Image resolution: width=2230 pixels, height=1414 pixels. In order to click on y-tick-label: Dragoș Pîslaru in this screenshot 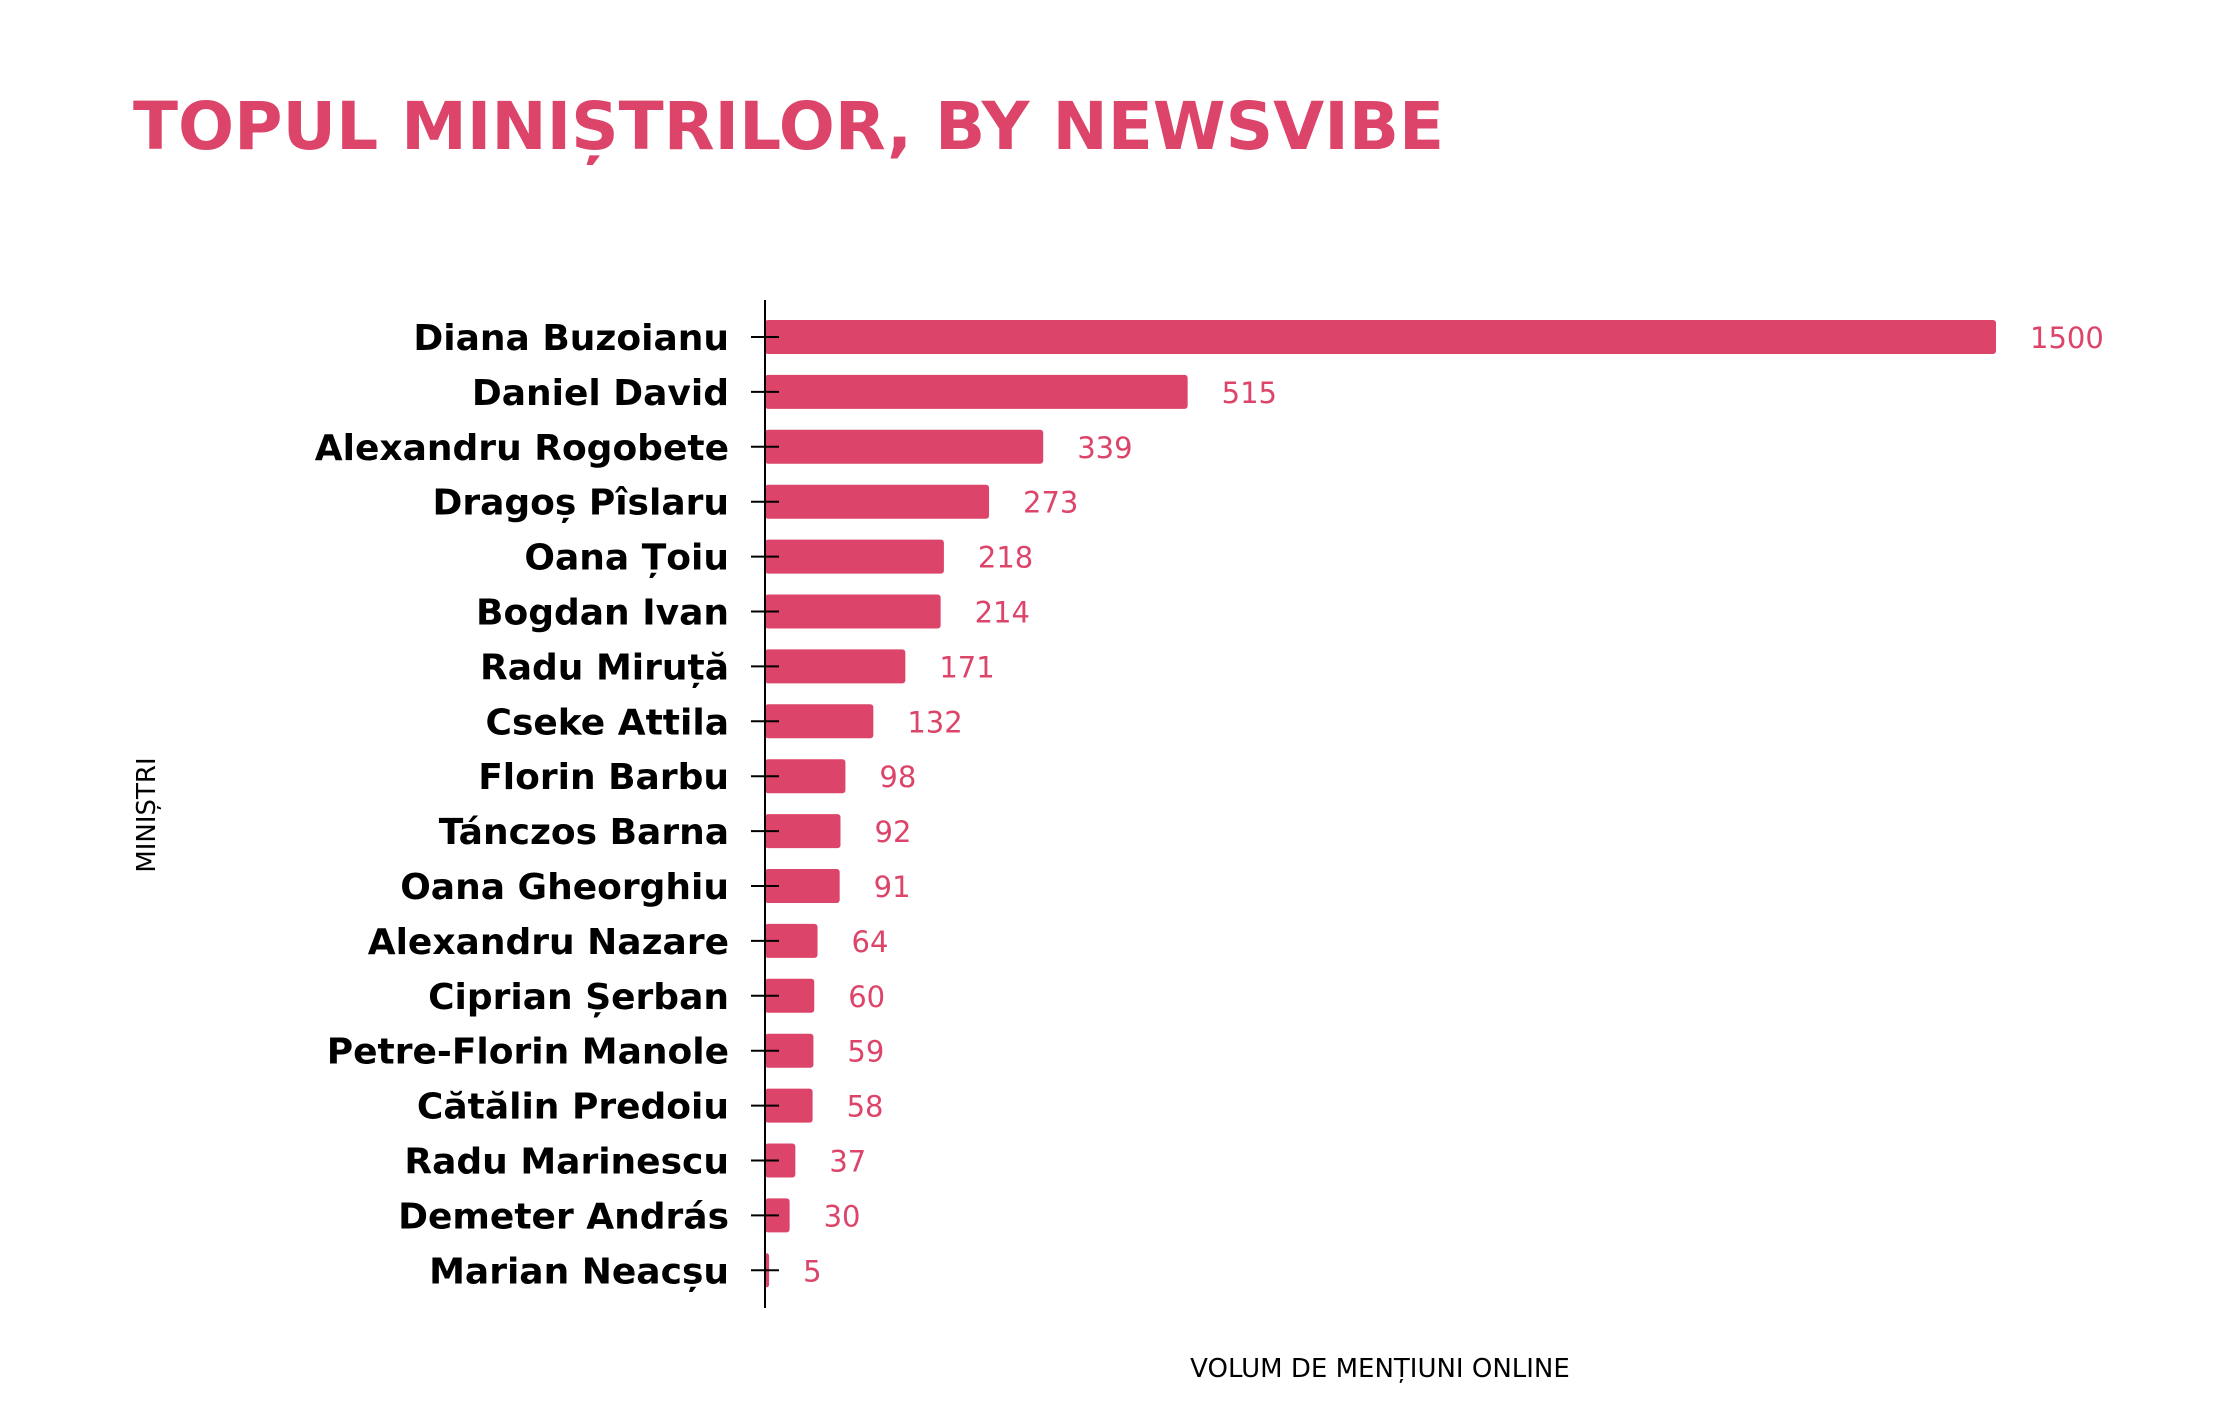, I will do `click(580, 503)`.